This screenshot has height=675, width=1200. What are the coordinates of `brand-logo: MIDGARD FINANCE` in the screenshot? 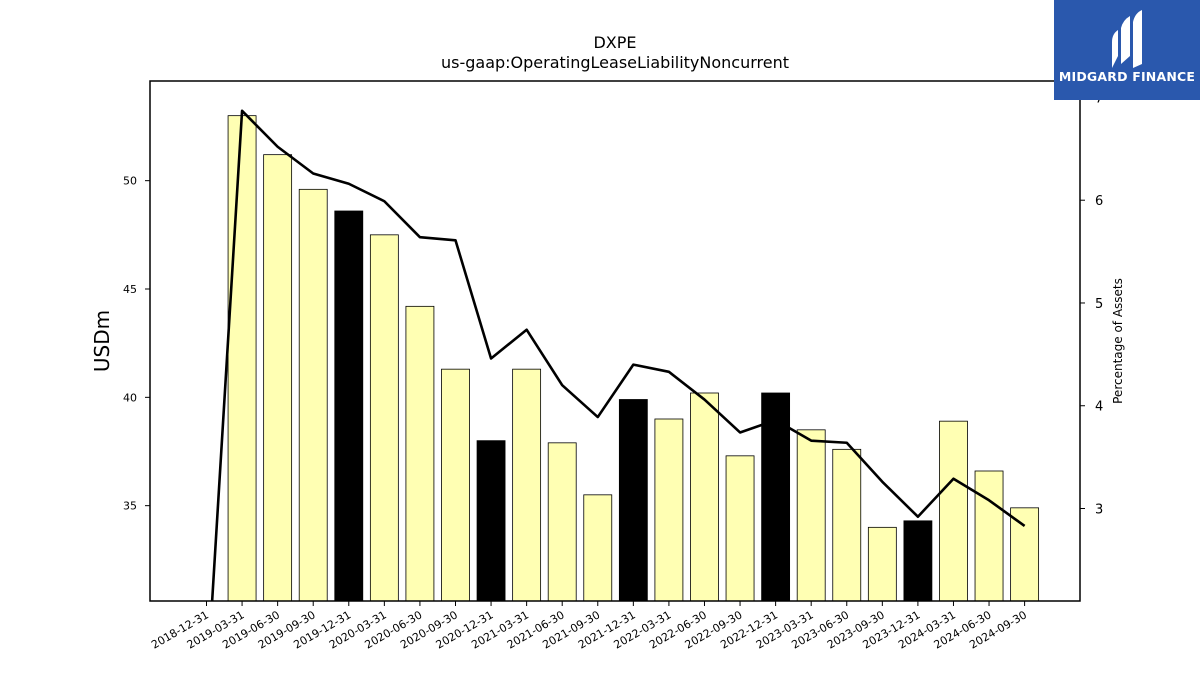 It's located at (1127, 50).